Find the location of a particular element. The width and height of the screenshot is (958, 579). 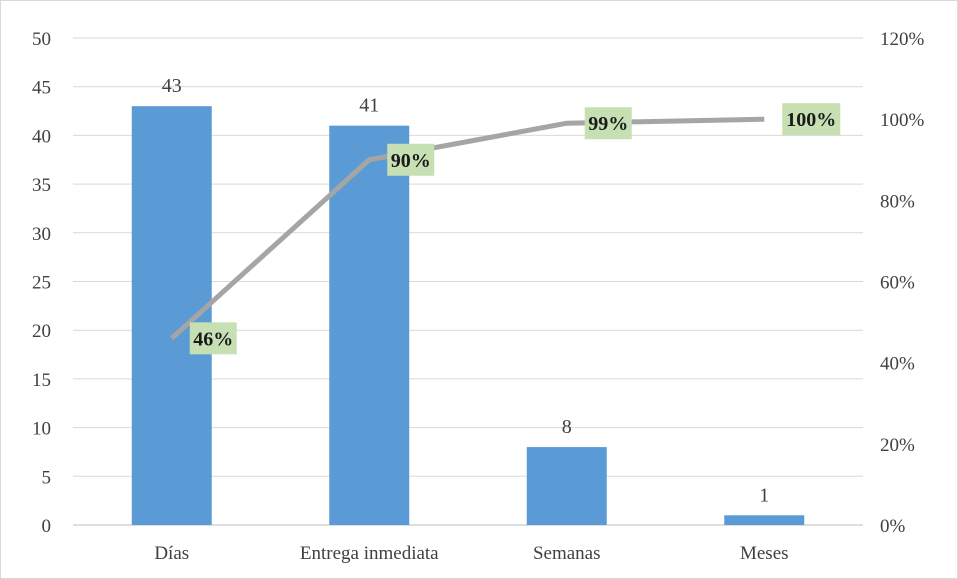

left-tick-label: 10 is located at coordinates (41, 429).